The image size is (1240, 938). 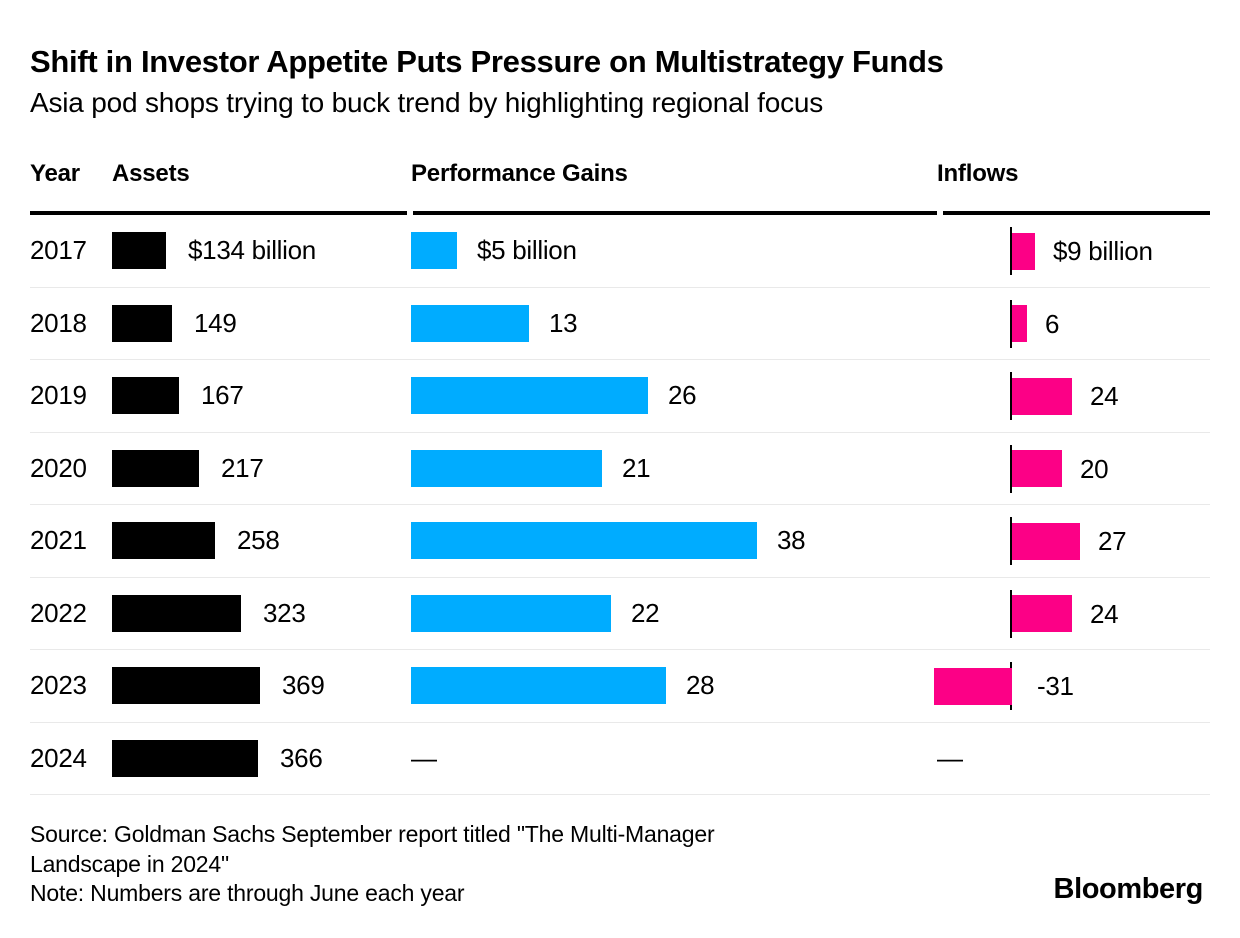 I want to click on no-data-dash: —, so click(x=950, y=757).